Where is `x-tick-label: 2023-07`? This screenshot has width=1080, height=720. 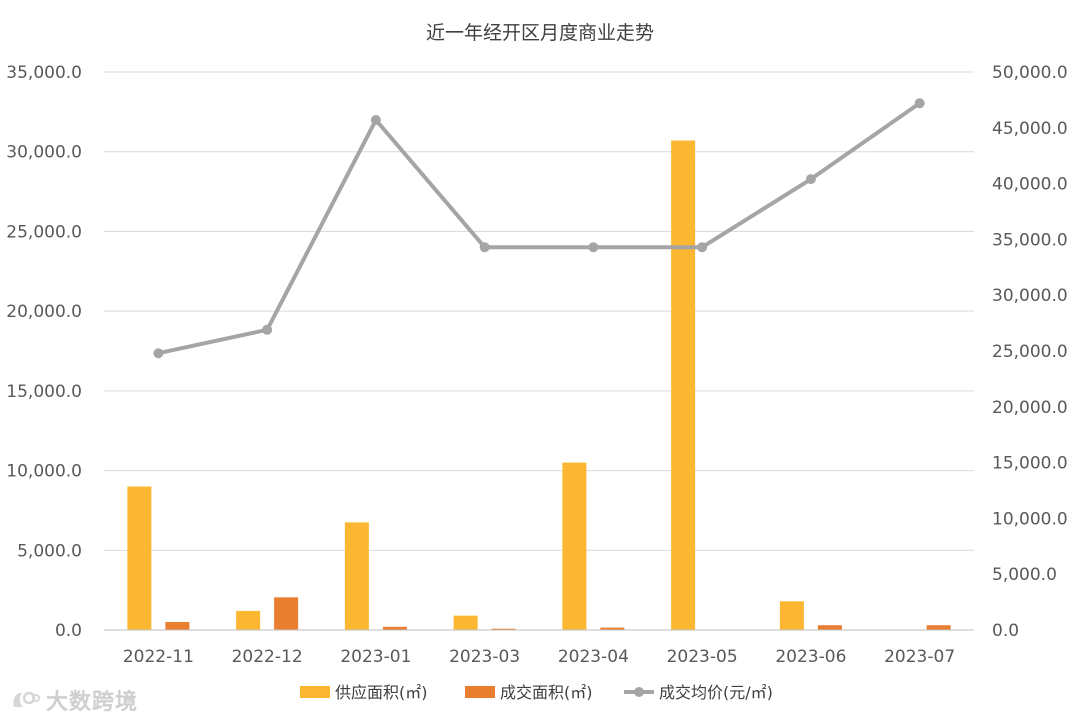
x-tick-label: 2023-07 is located at coordinates (919, 657).